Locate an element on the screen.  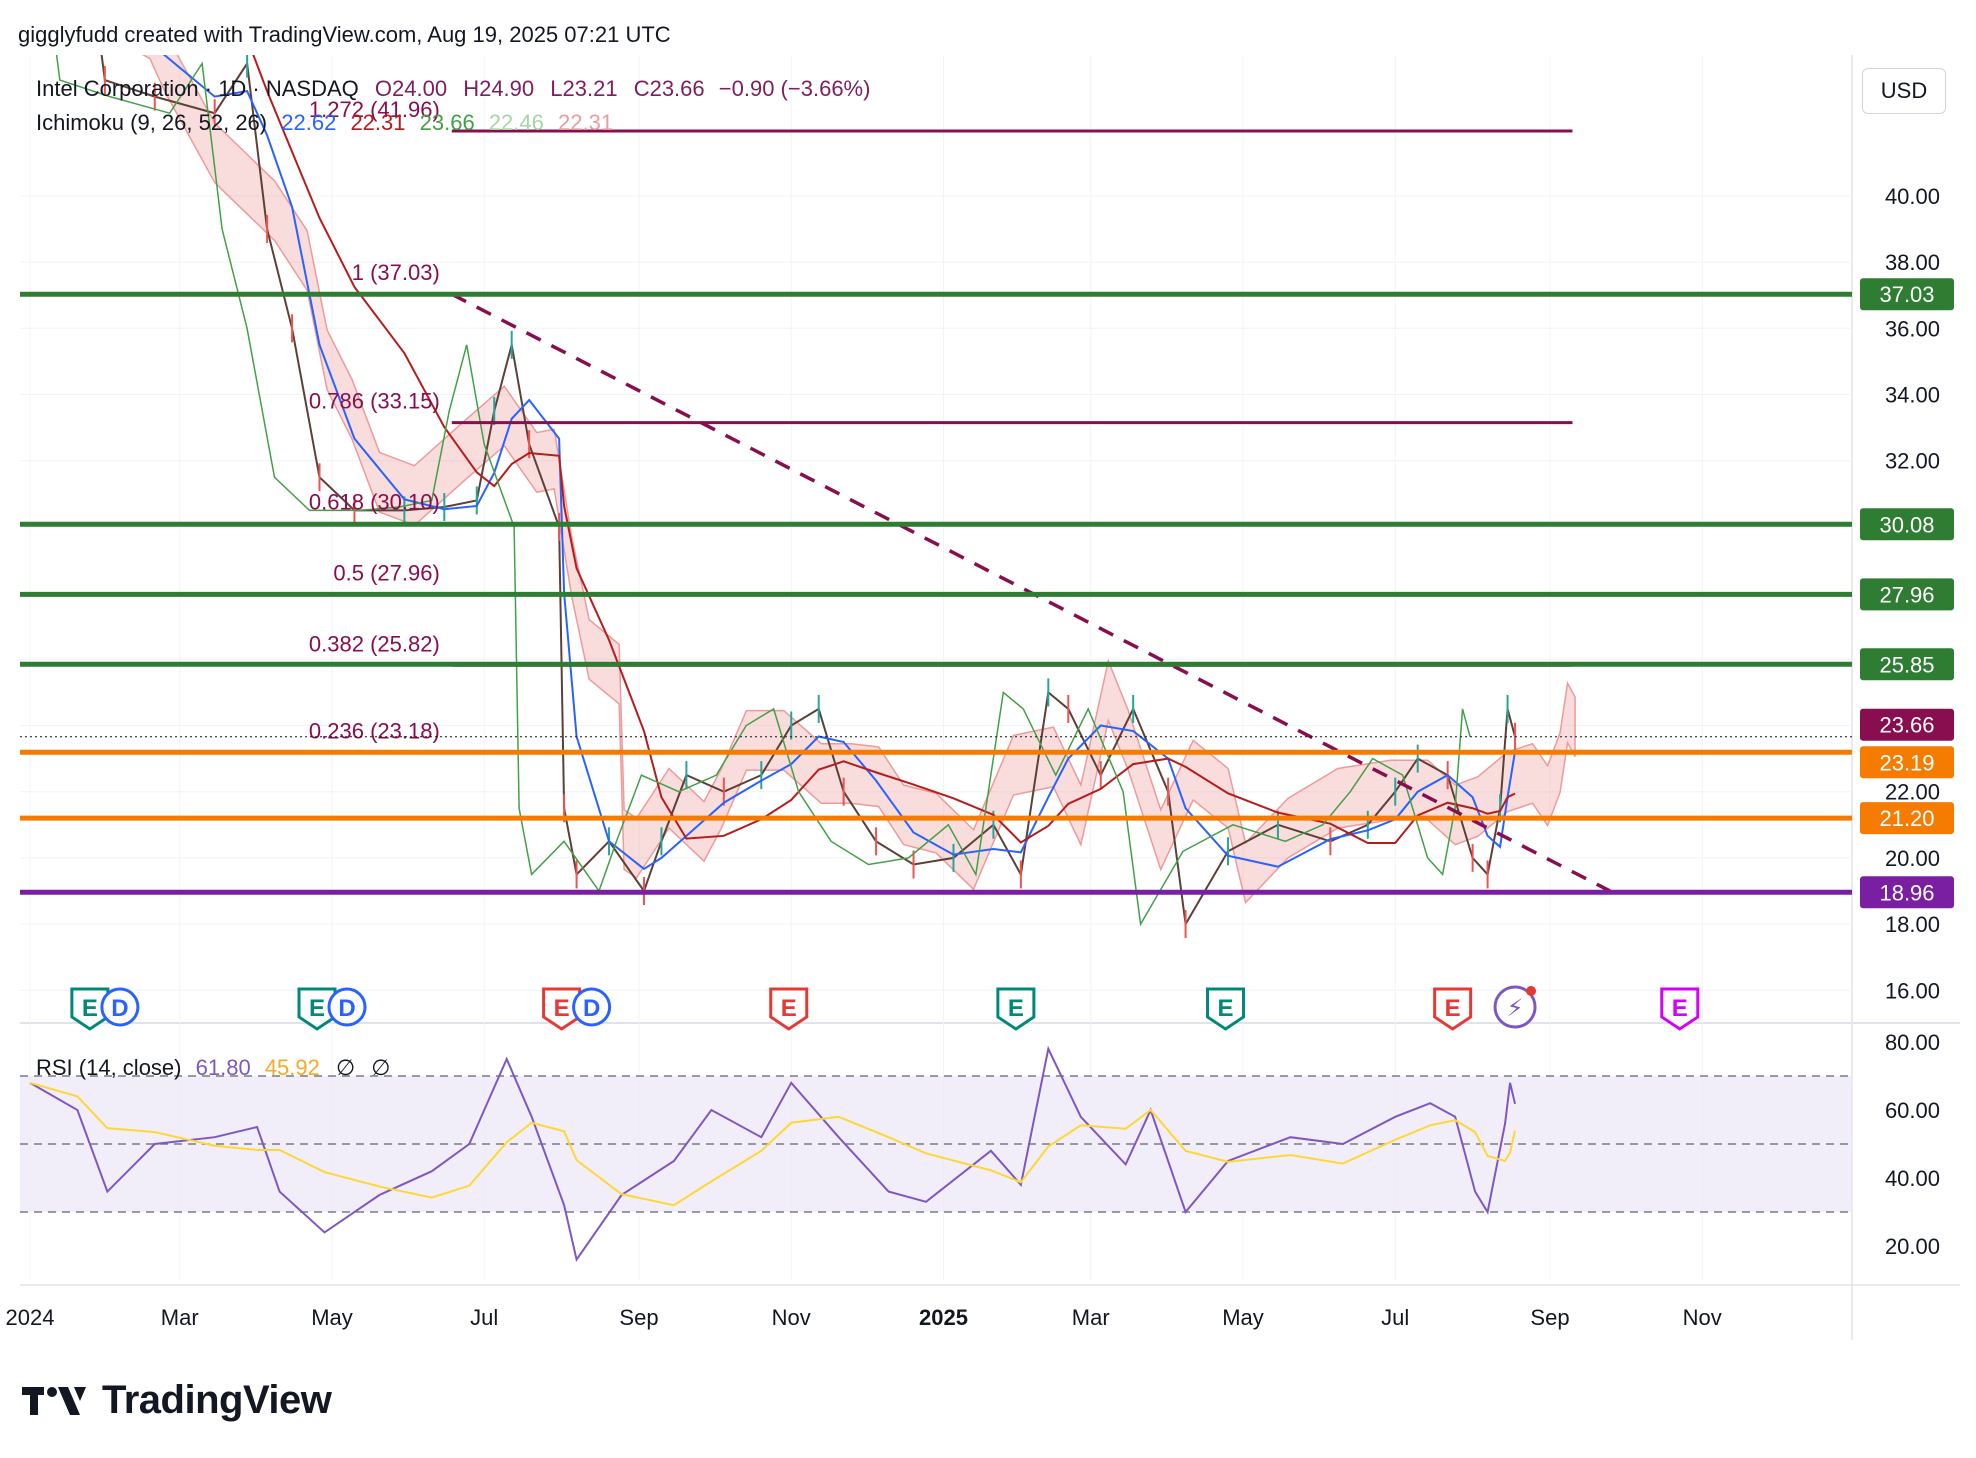
price-axis-tick-label: 22.00 is located at coordinates (1912, 792).